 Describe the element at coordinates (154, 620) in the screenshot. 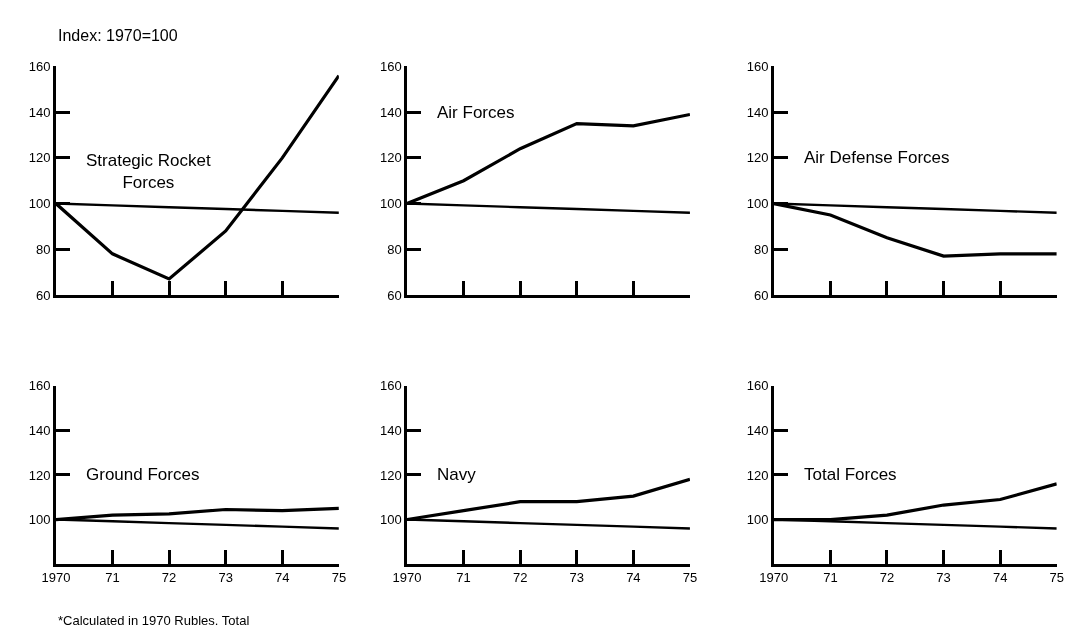

I see `text: *Calculated in 1970 Rubles. Total` at that location.